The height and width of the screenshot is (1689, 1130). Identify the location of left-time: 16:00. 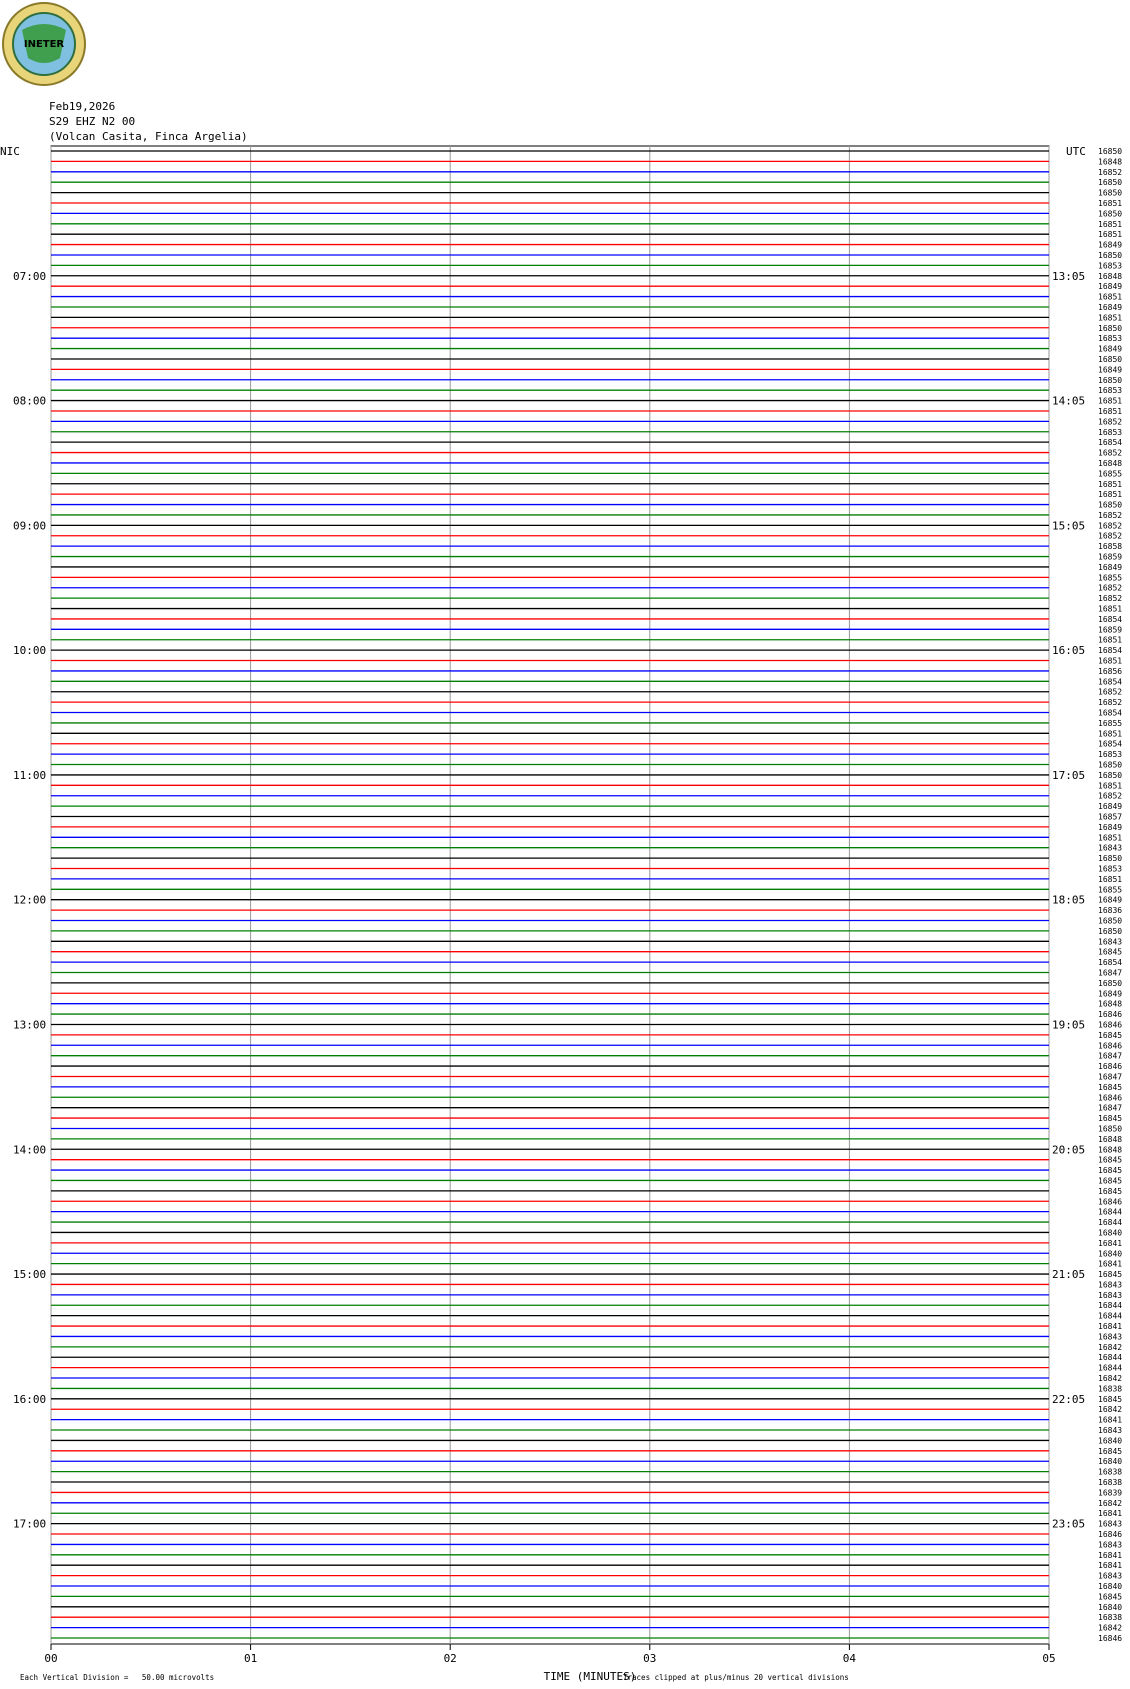
(29, 1399).